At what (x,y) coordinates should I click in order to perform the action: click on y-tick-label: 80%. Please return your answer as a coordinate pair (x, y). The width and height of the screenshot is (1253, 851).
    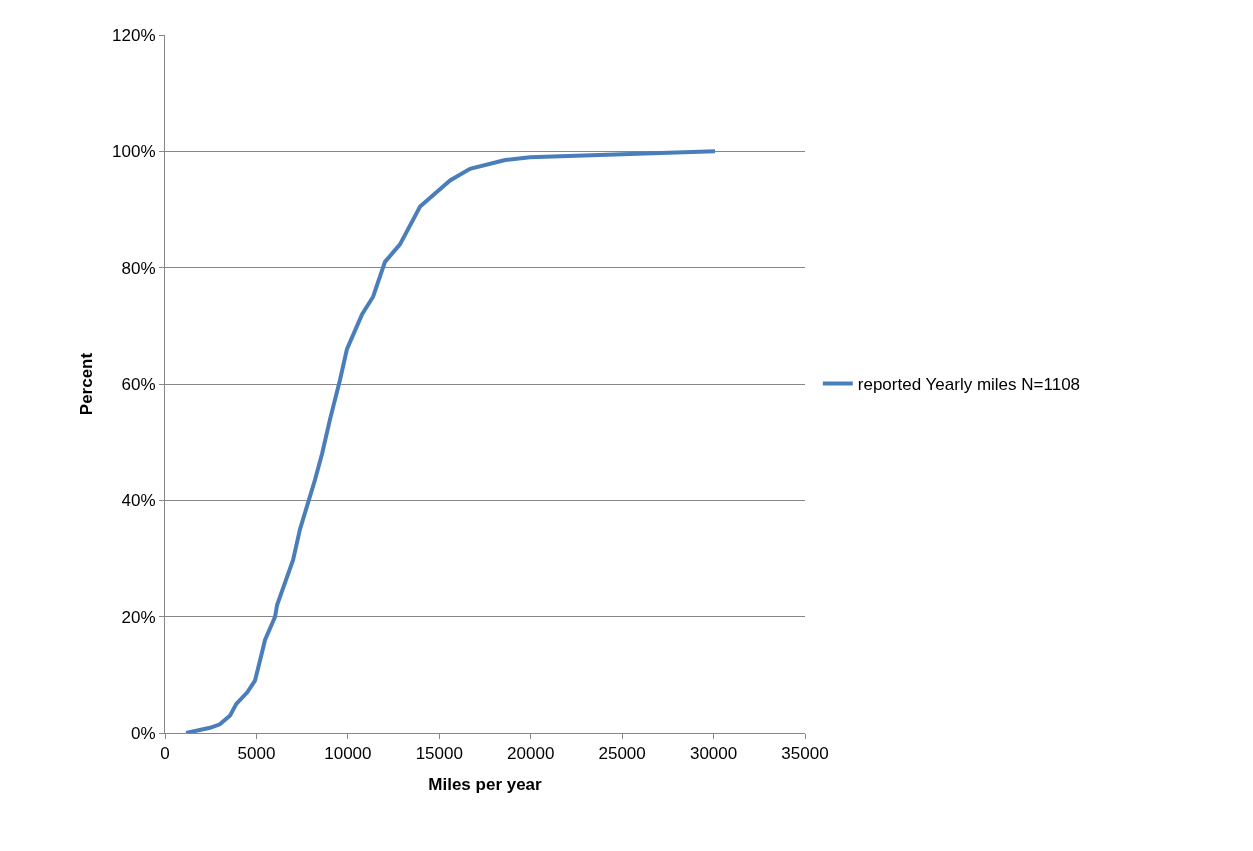
    Looking at the image, I should click on (138, 268).